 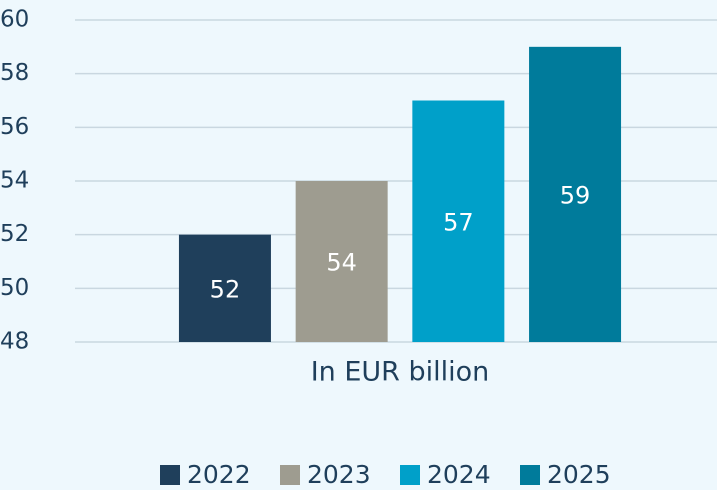 I want to click on y-tick-label: 50, so click(x=14, y=288).